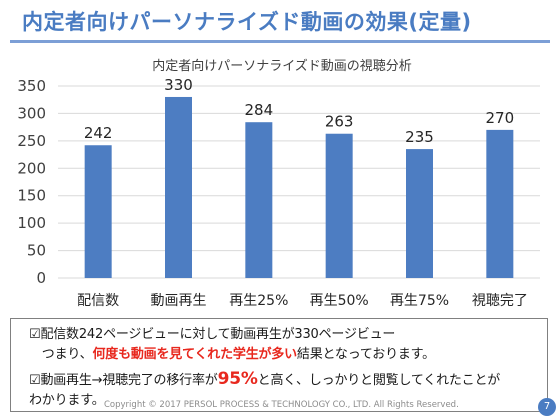 The height and width of the screenshot is (420, 560). I want to click on note-highlight-rewatch: 何度も動画を見てくれた学生が多い, so click(194, 354).